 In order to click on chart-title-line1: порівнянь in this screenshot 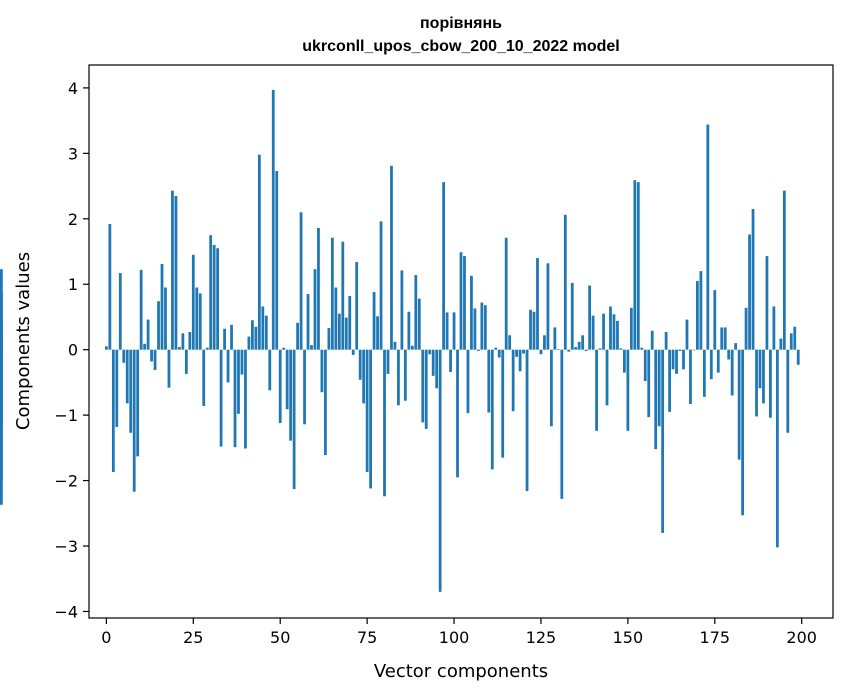, I will do `click(461, 23)`.